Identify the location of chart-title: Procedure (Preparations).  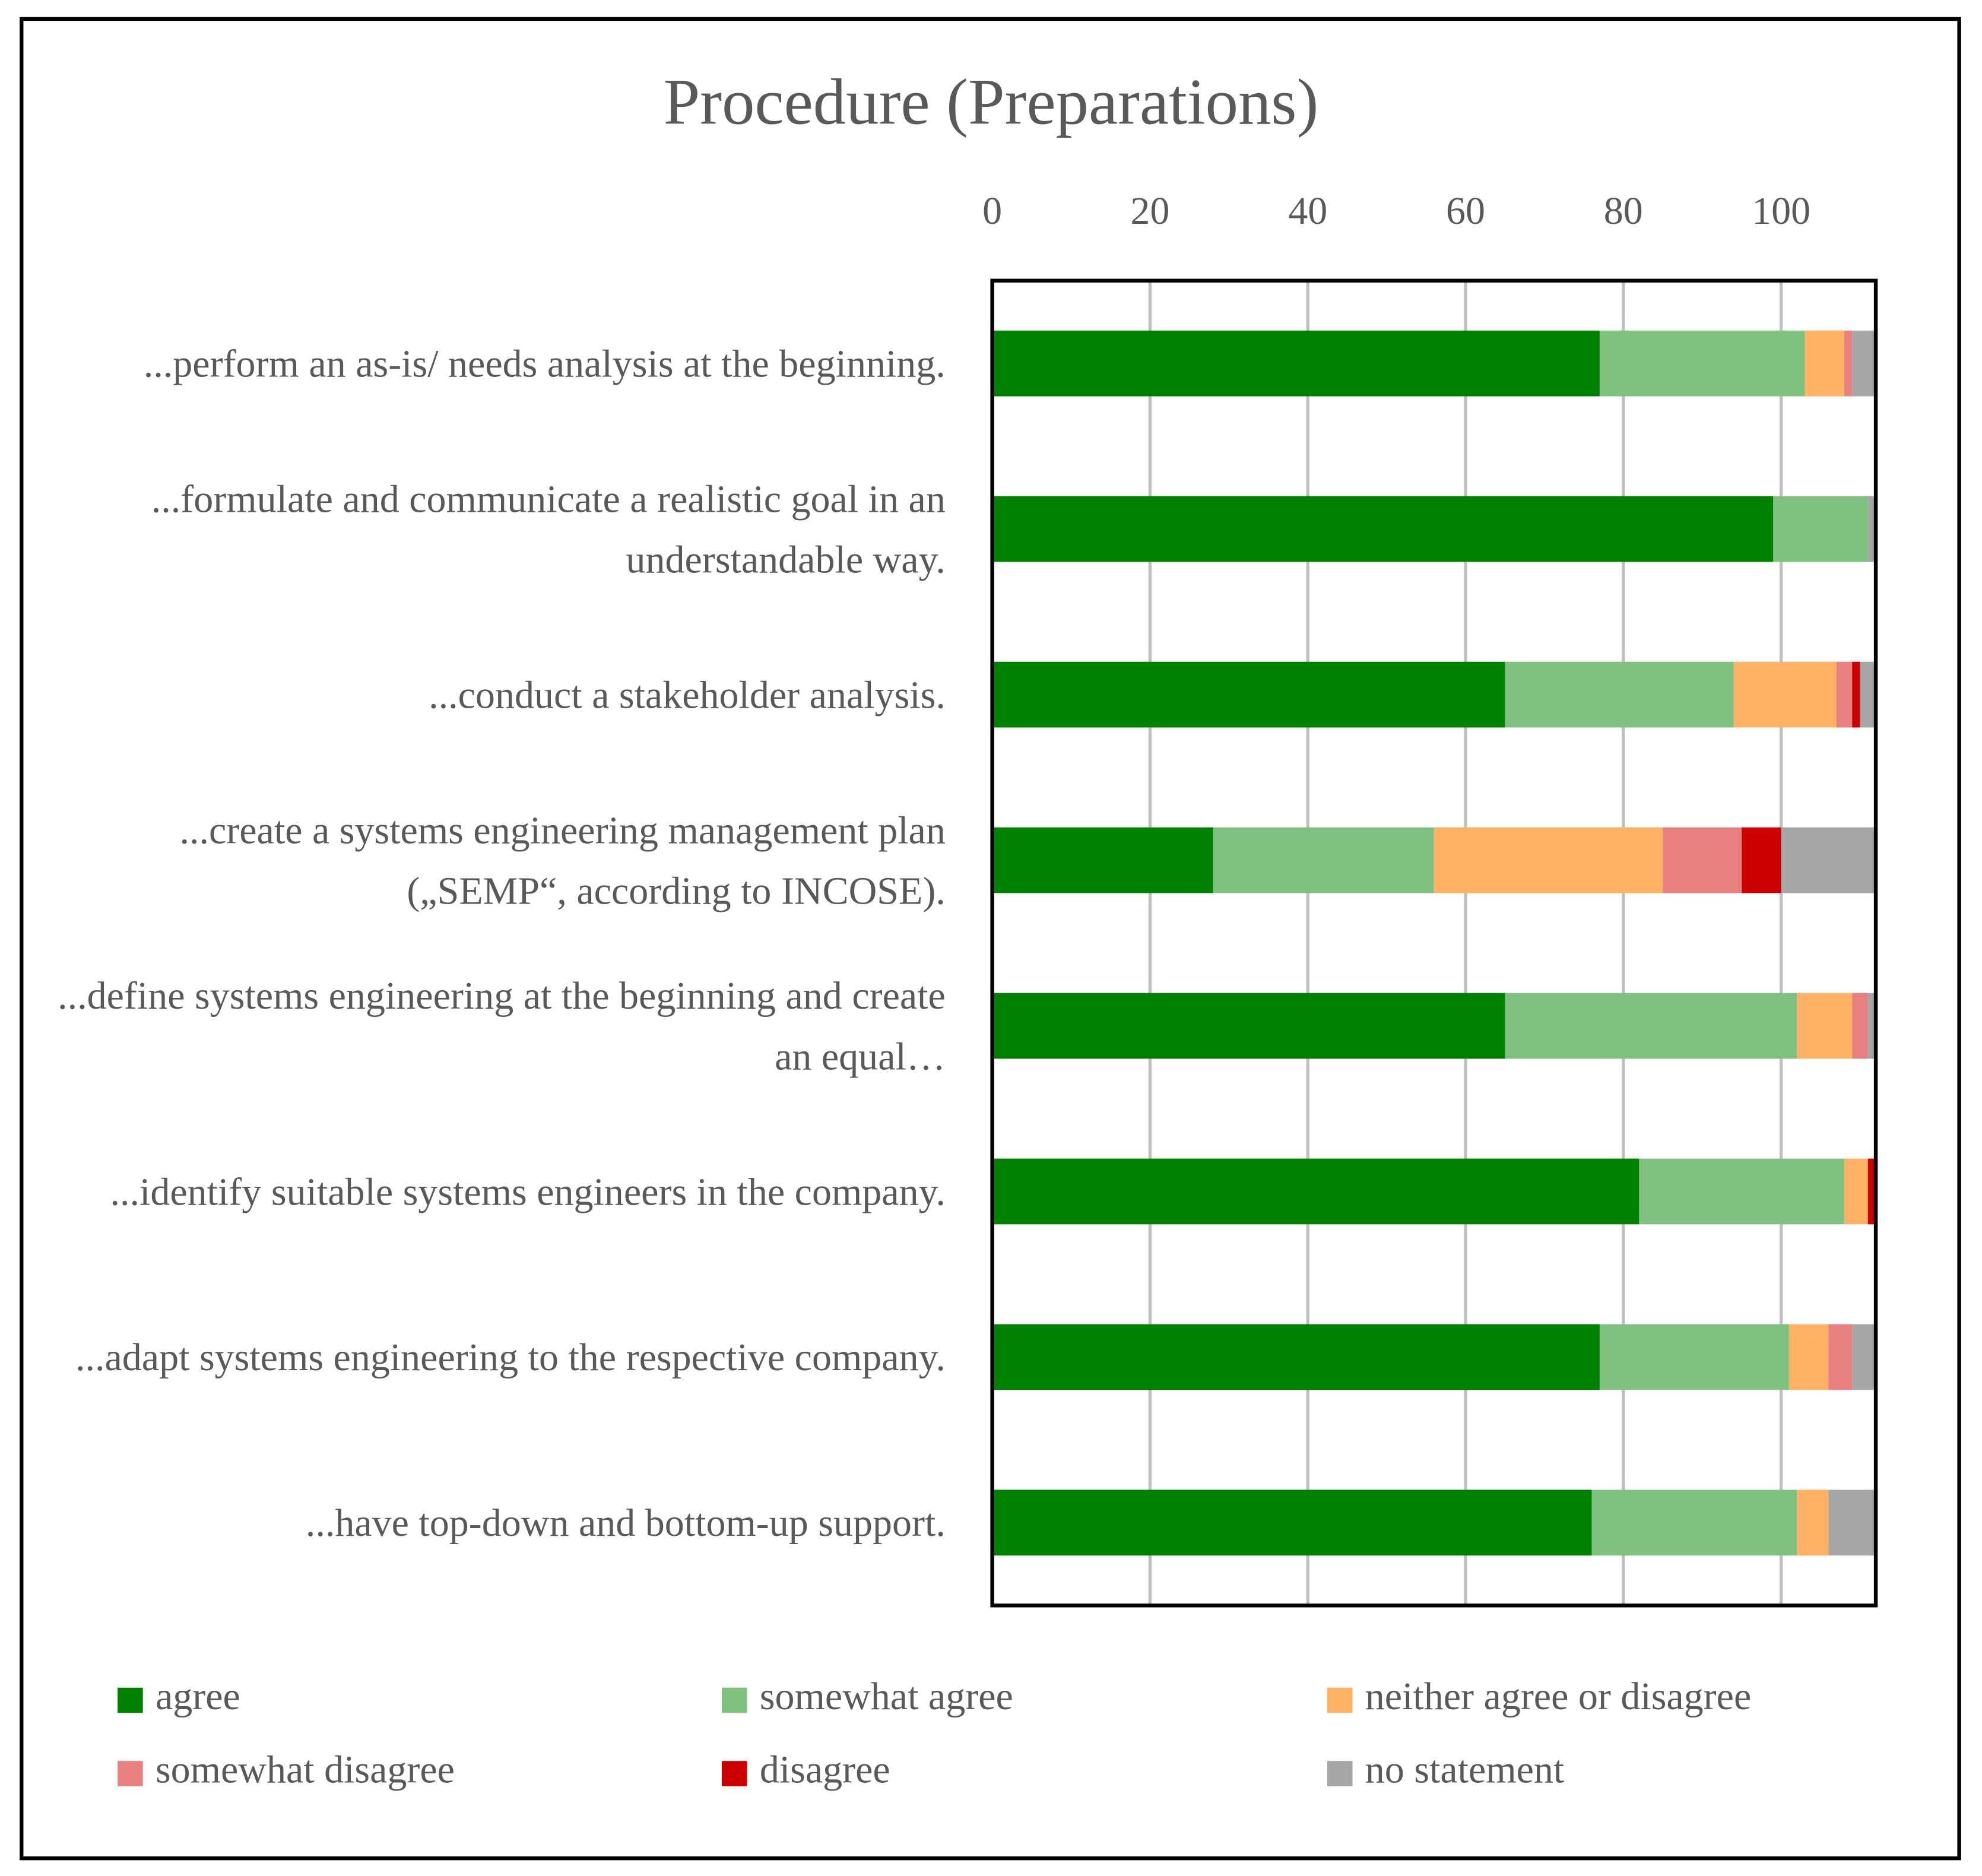
(991, 101).